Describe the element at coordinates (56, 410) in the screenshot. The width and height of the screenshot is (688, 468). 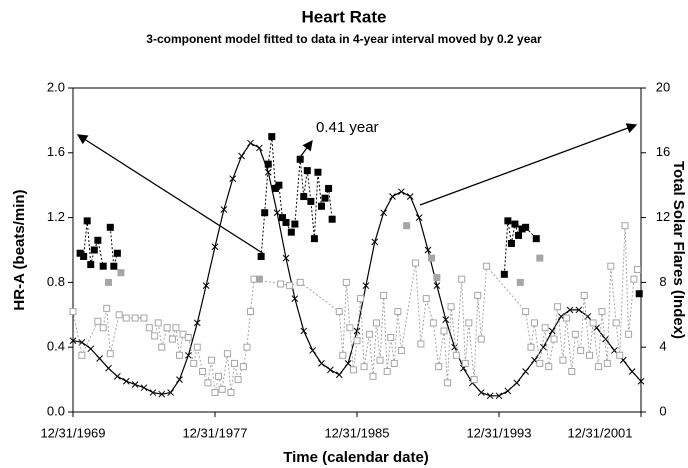
I see `y-tick-label: 0.0` at that location.